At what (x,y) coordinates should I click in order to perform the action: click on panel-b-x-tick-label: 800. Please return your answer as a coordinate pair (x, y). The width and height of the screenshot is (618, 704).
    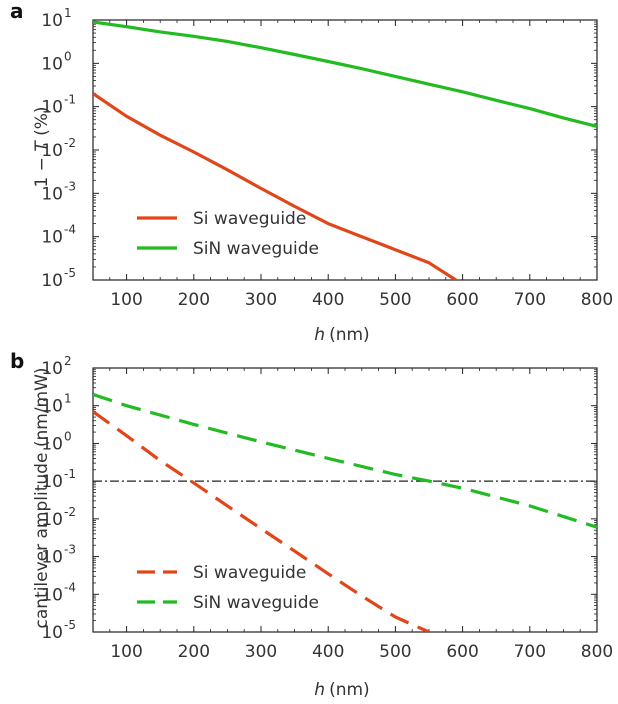
    Looking at the image, I should click on (597, 652).